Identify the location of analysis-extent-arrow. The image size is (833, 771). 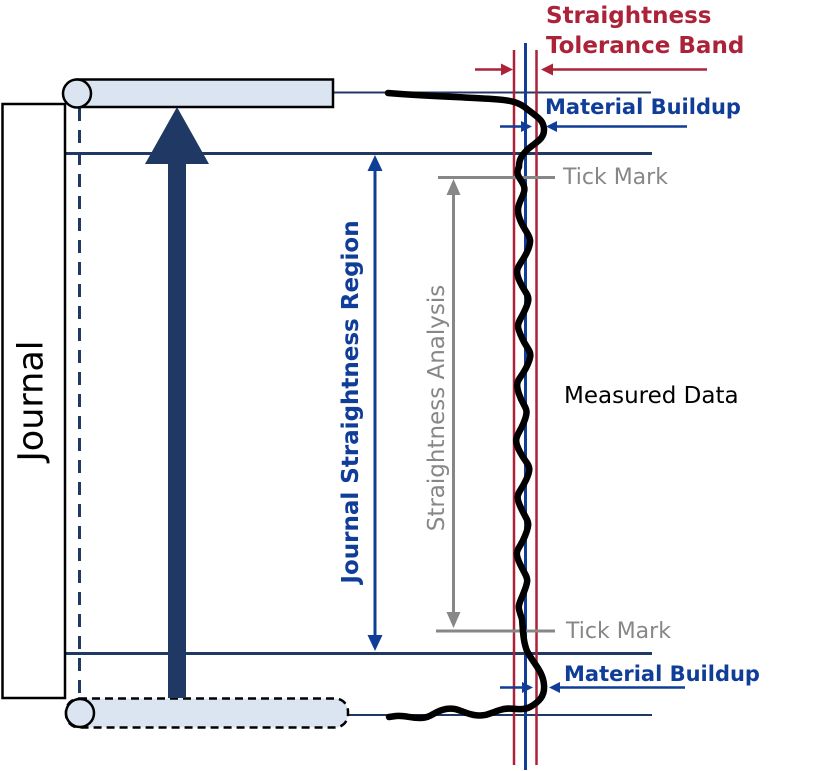
(453, 403).